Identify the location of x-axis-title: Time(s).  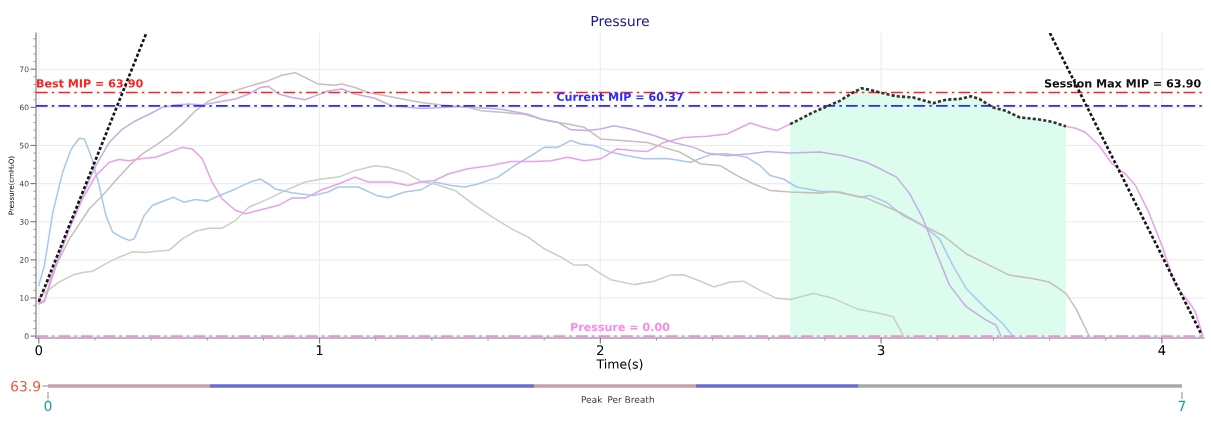
(619, 365).